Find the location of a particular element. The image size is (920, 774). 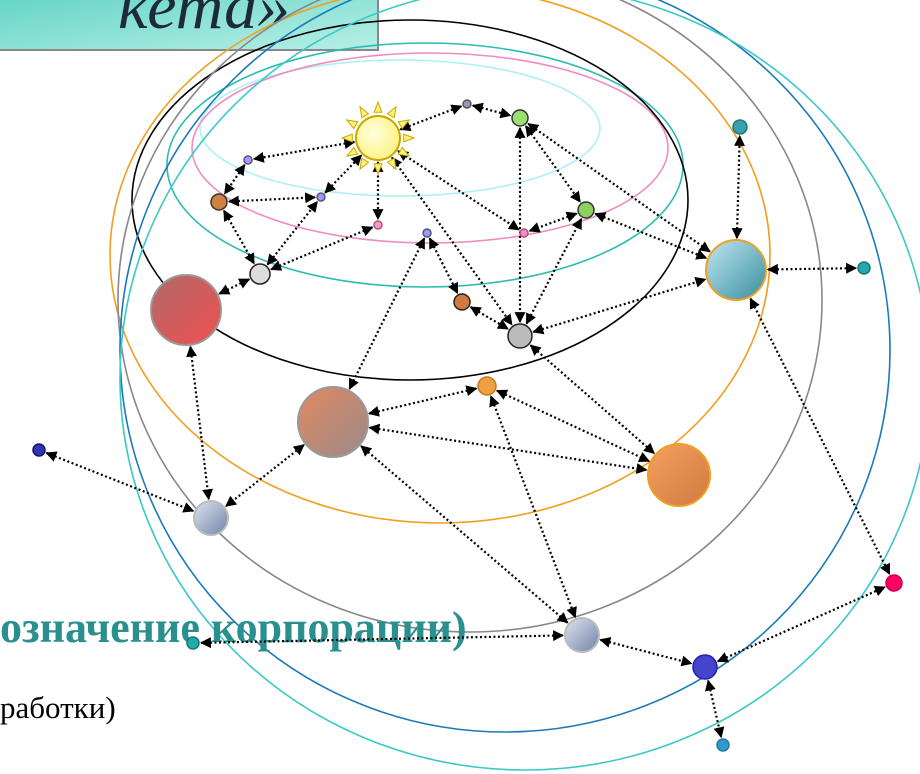

orbit is located at coordinates (400, 128).